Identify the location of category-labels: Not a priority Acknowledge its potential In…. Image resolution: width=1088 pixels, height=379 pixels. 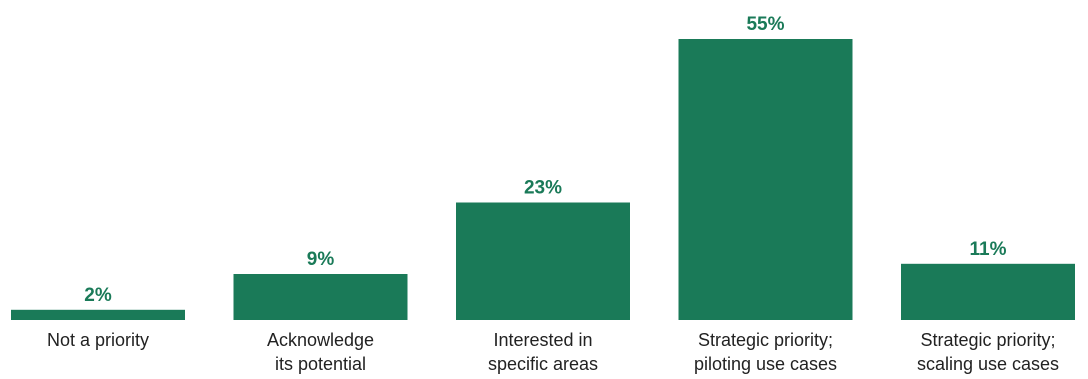
(553, 352).